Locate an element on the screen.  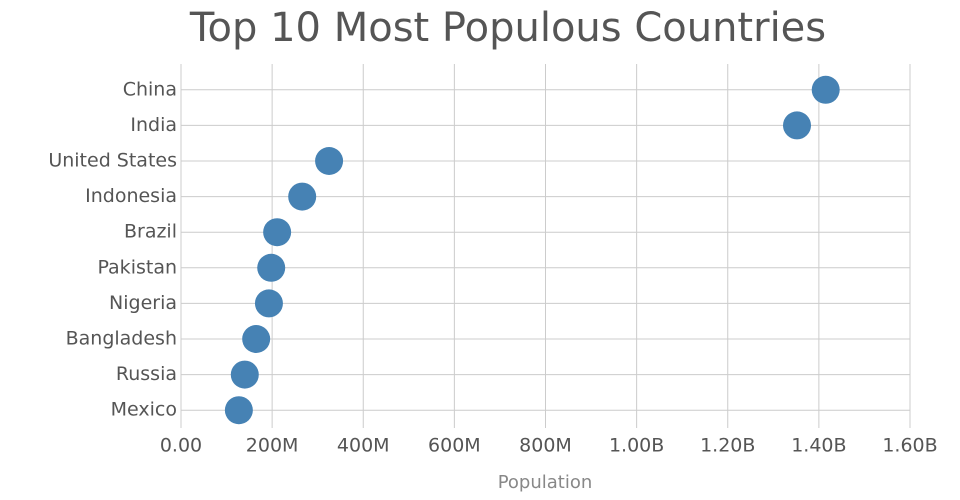
x-tick-label: 800M is located at coordinates (545, 446).